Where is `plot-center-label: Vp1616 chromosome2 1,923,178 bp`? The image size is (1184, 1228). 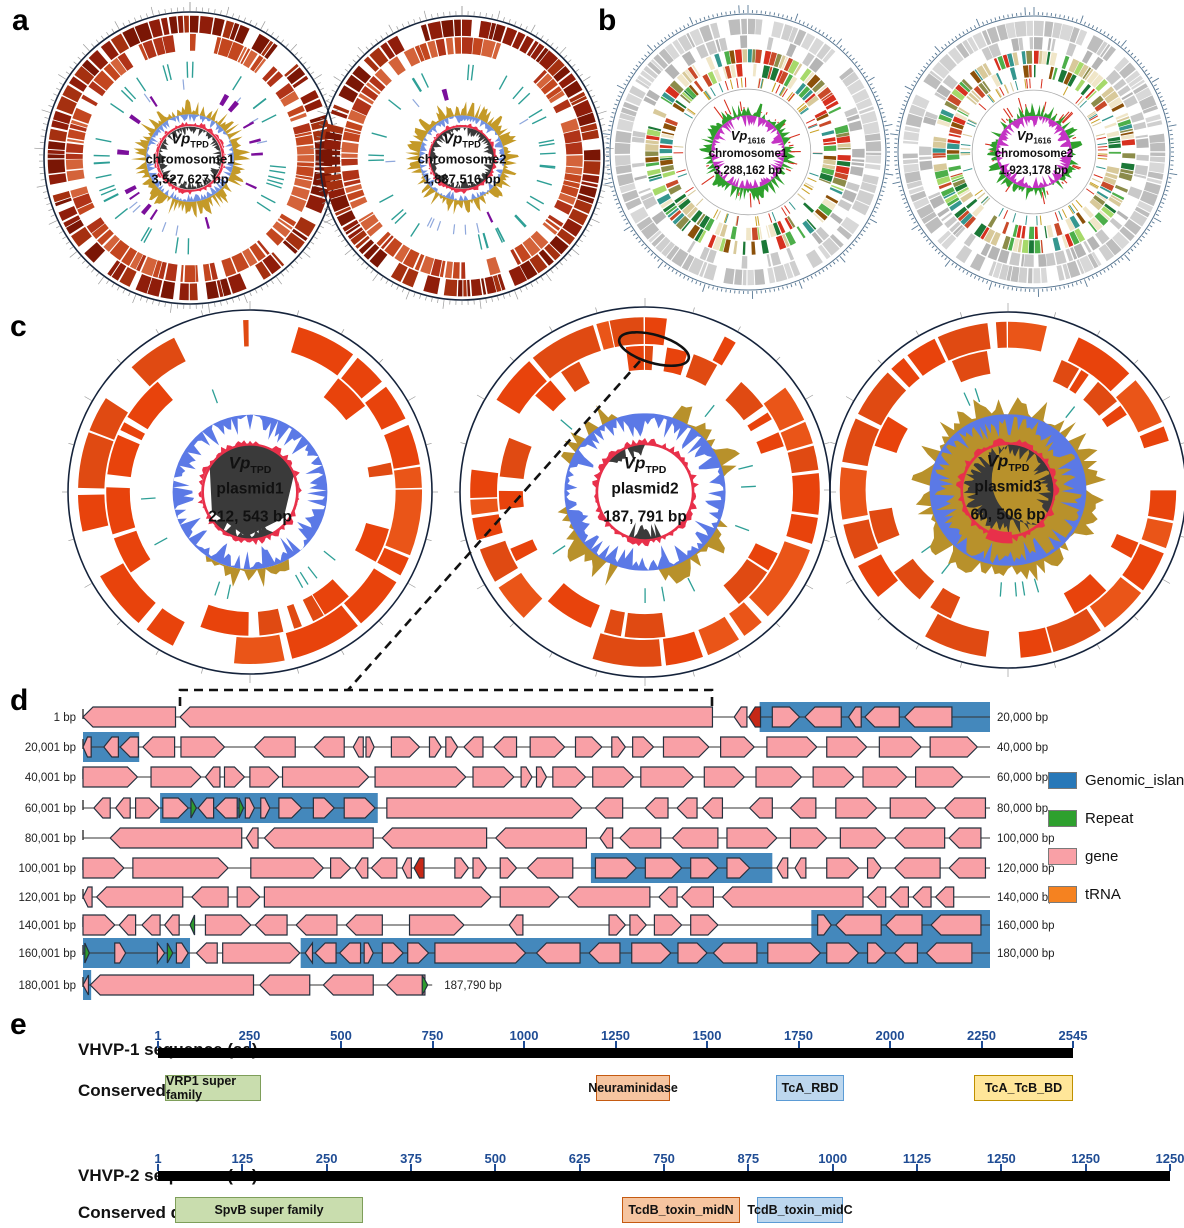 plot-center-label: Vp1616 chromosome2 1,923,178 bp is located at coordinates (1034, 154).